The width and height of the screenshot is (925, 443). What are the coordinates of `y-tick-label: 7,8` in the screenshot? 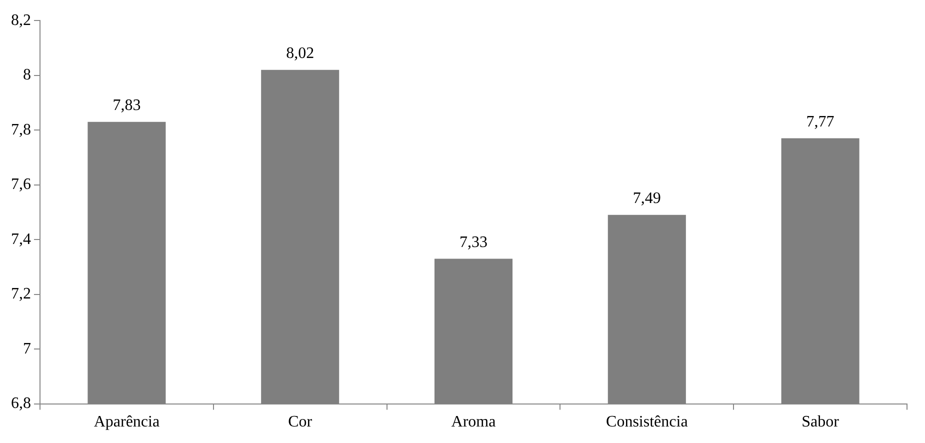 It's located at (21, 129).